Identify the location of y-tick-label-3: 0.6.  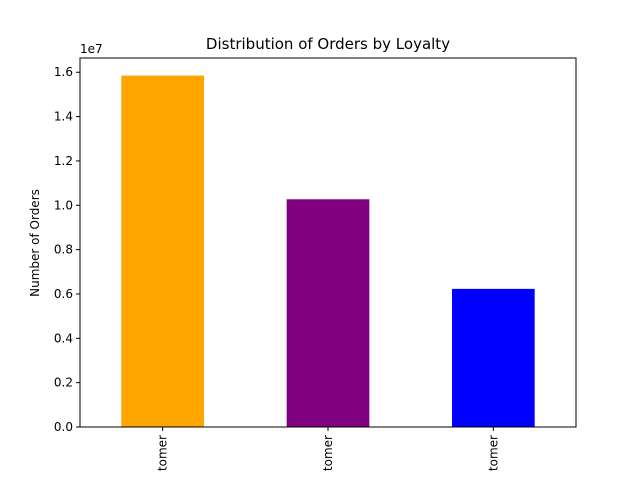
(63, 294).